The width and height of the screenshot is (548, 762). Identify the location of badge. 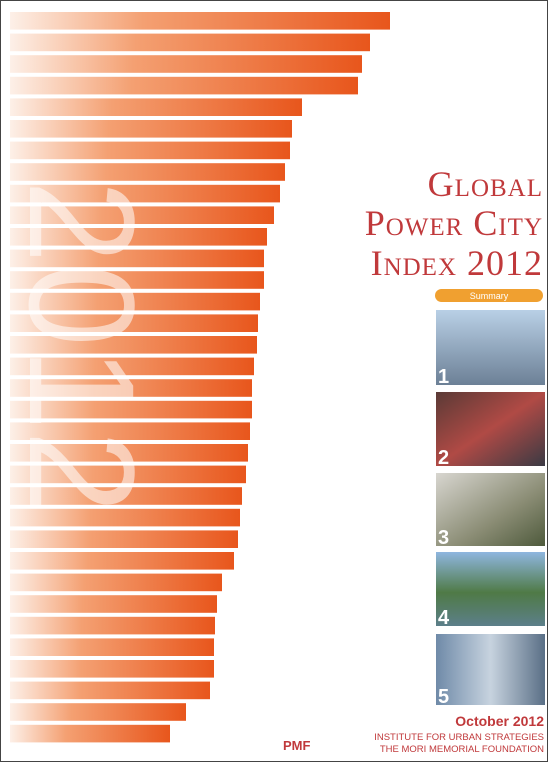
(489, 295).